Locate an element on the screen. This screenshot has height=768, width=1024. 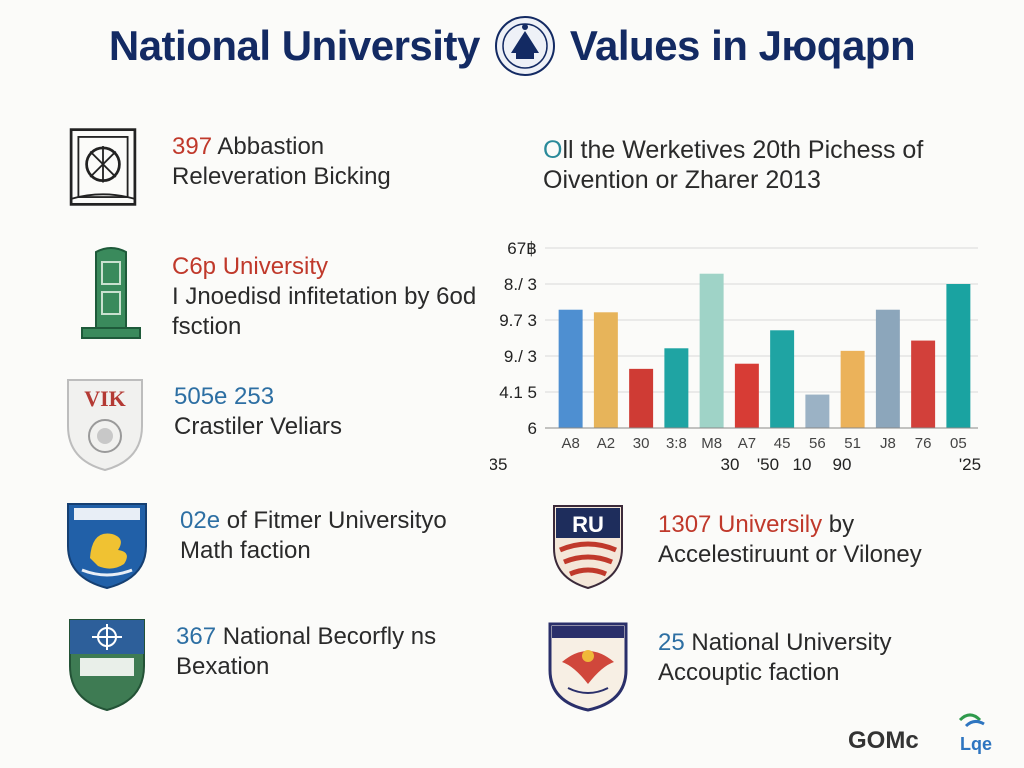
x-tick-label: M8 is located at coordinates (711, 443).